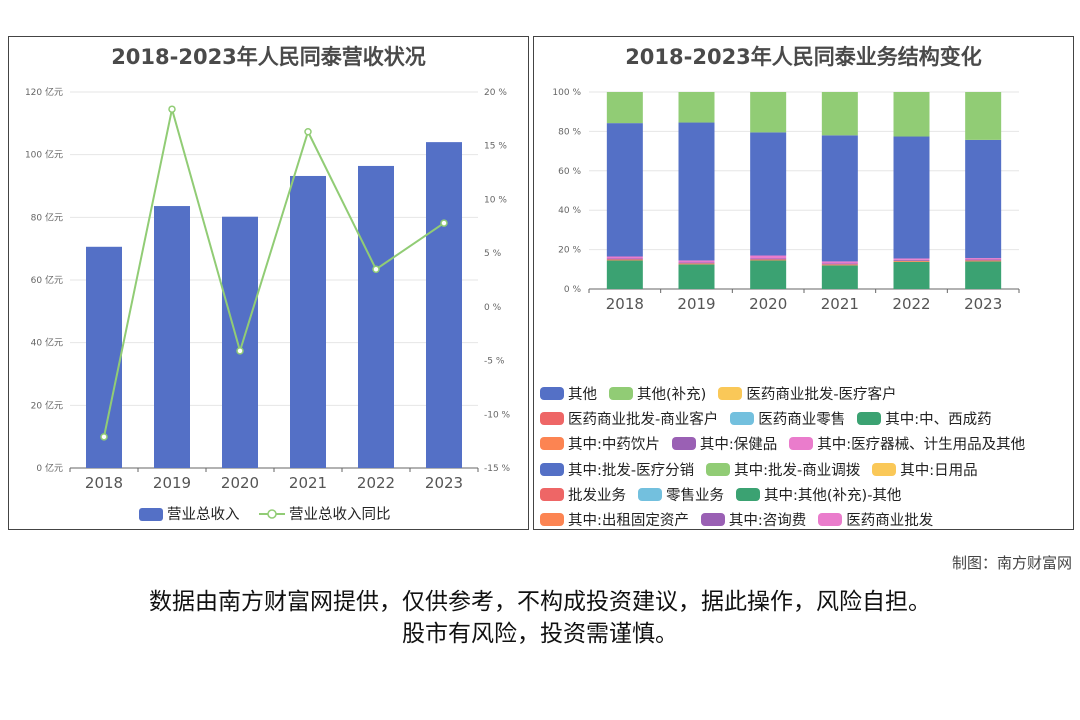 This screenshot has height=720, width=1080. I want to click on legend-label: 批发业务, so click(597, 495).